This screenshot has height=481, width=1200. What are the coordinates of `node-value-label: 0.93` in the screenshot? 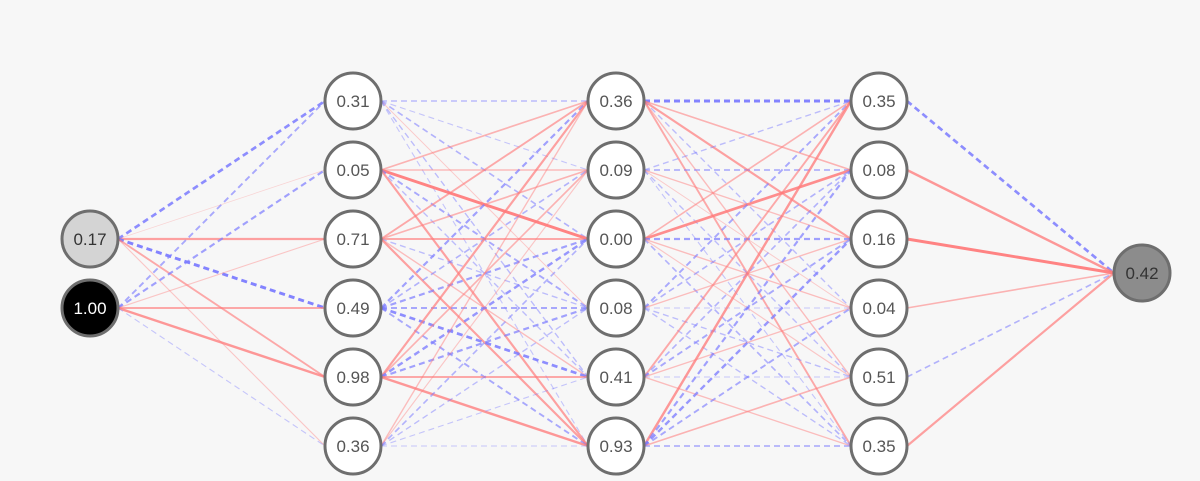 It's located at (615, 446).